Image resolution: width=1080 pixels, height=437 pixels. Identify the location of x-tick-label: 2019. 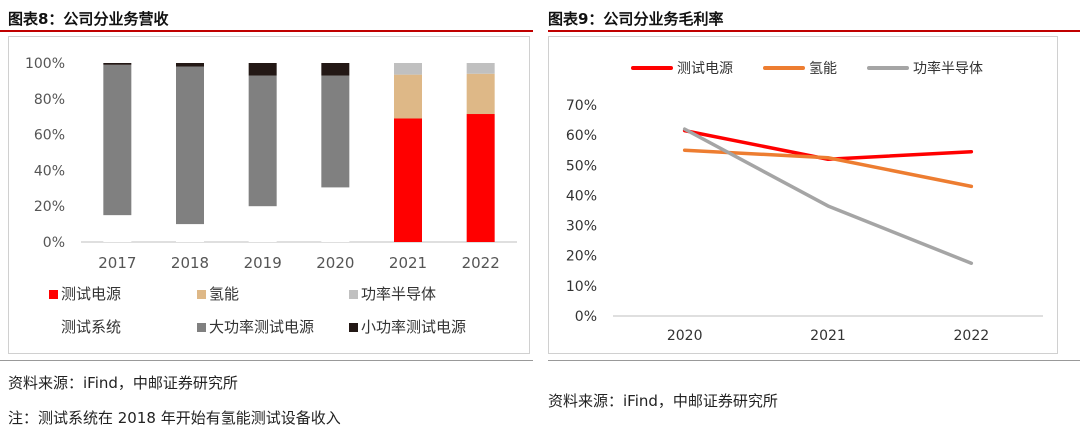
(263, 263).